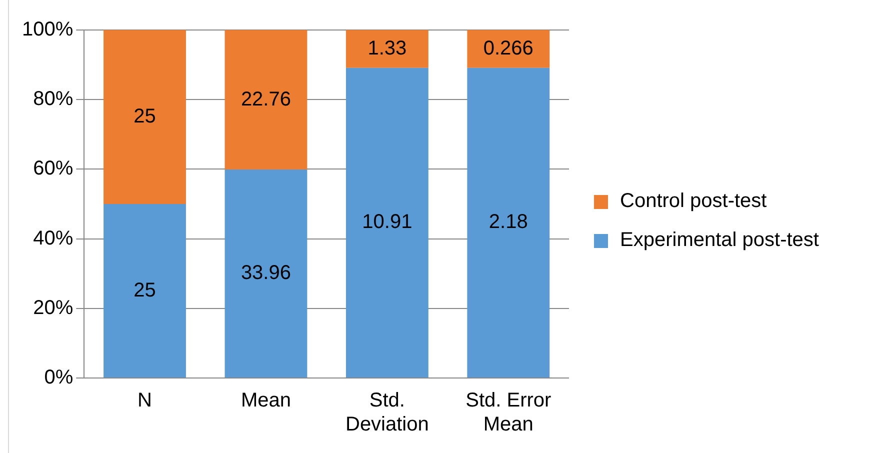  I want to click on annotation: 33.96, so click(265, 273).